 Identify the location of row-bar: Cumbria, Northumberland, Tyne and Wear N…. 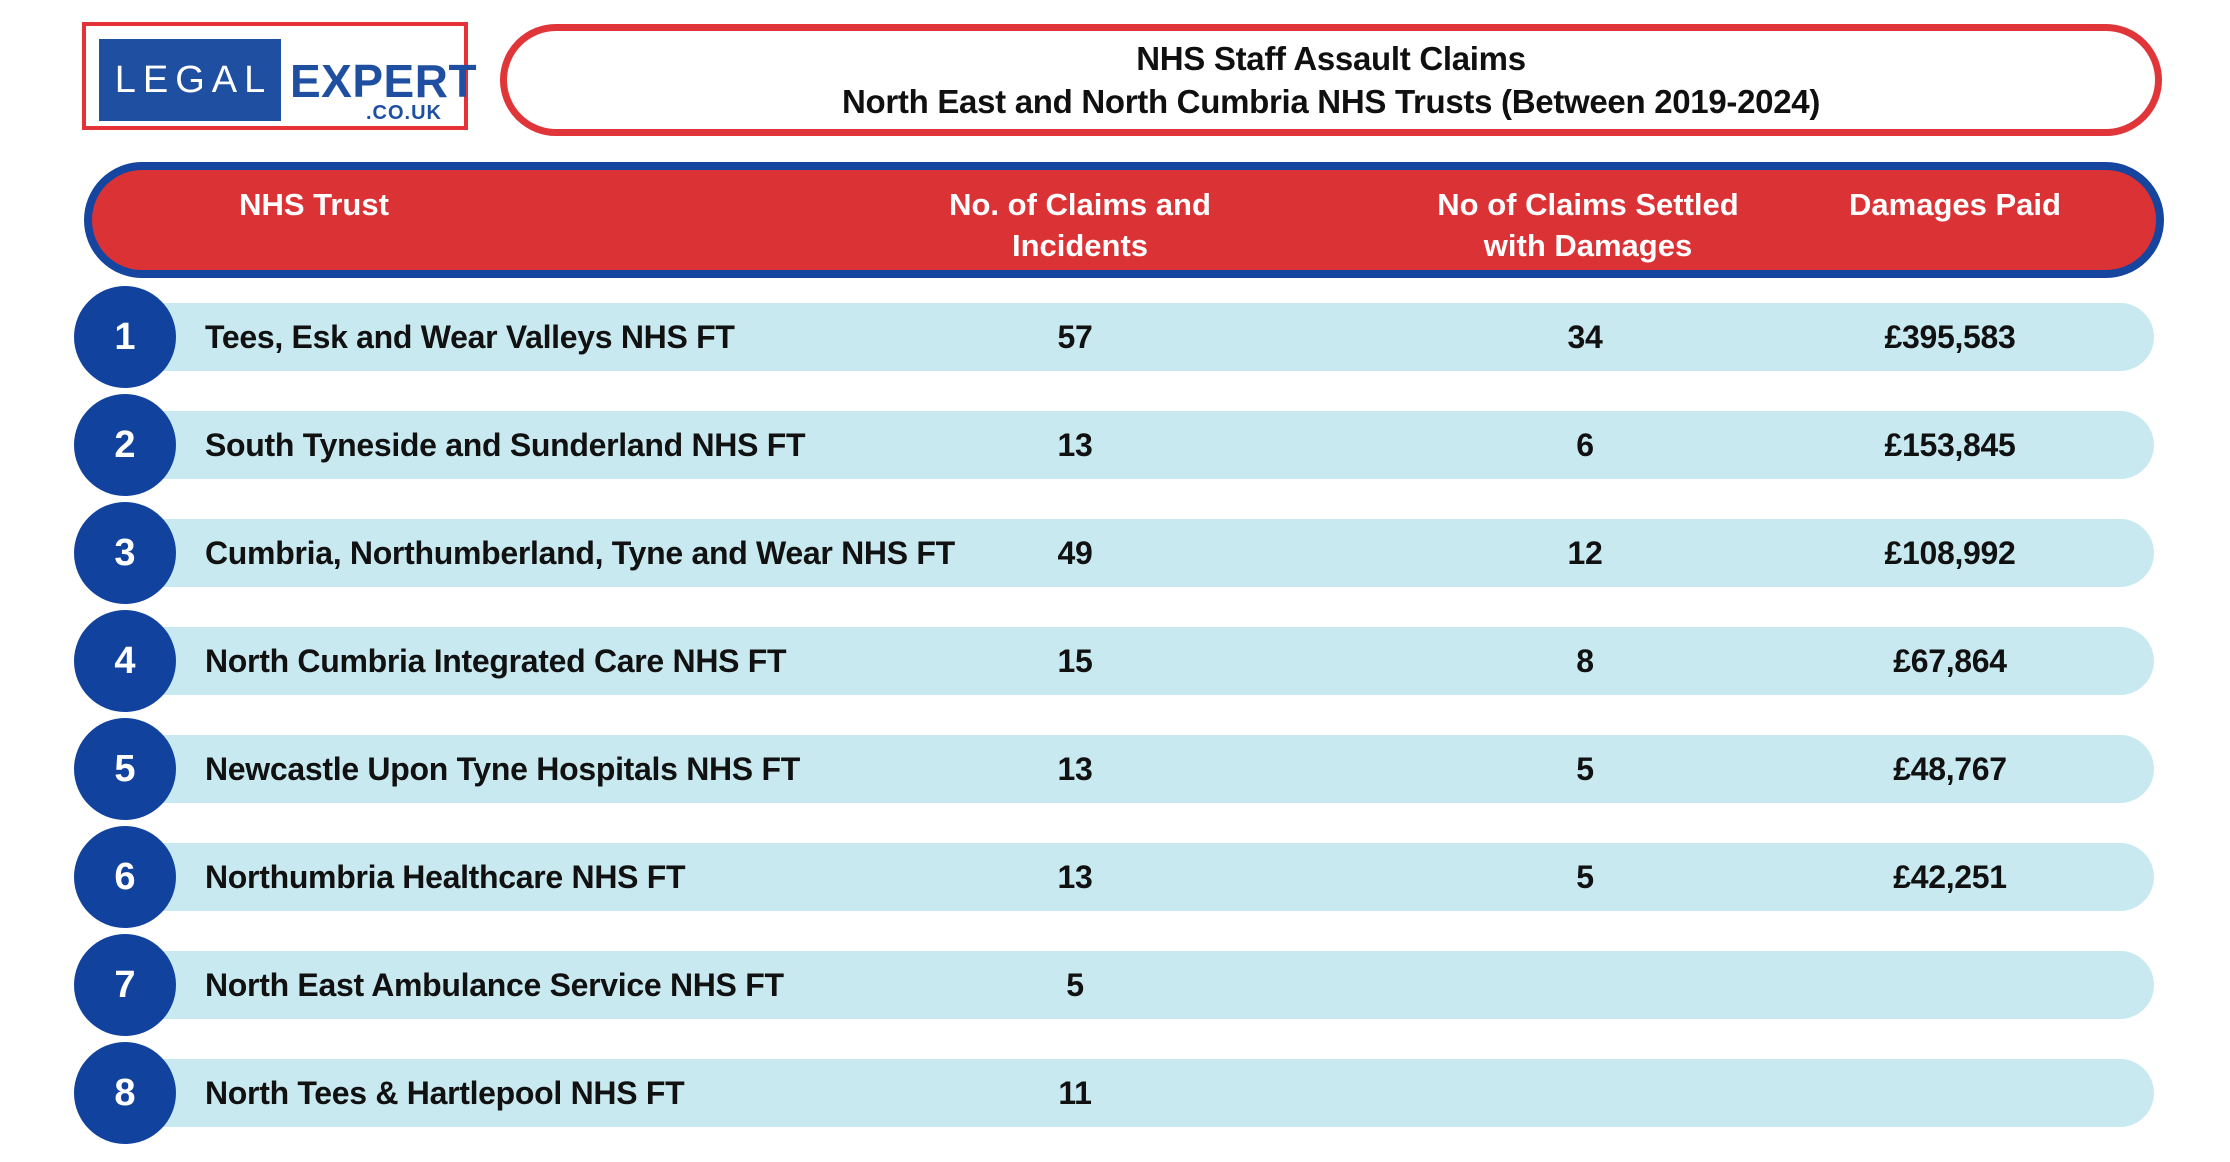
(1141, 553).